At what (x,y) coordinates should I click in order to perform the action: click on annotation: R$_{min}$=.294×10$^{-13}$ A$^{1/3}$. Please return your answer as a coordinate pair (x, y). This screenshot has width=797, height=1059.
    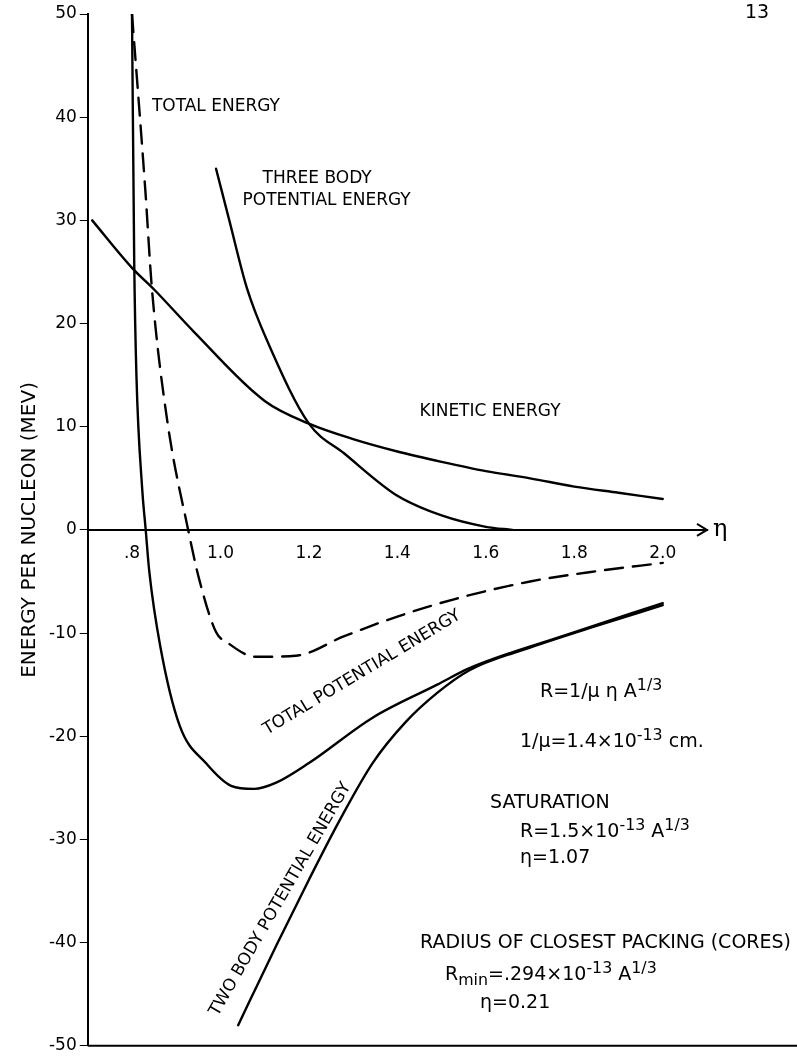
    Looking at the image, I should click on (551, 974).